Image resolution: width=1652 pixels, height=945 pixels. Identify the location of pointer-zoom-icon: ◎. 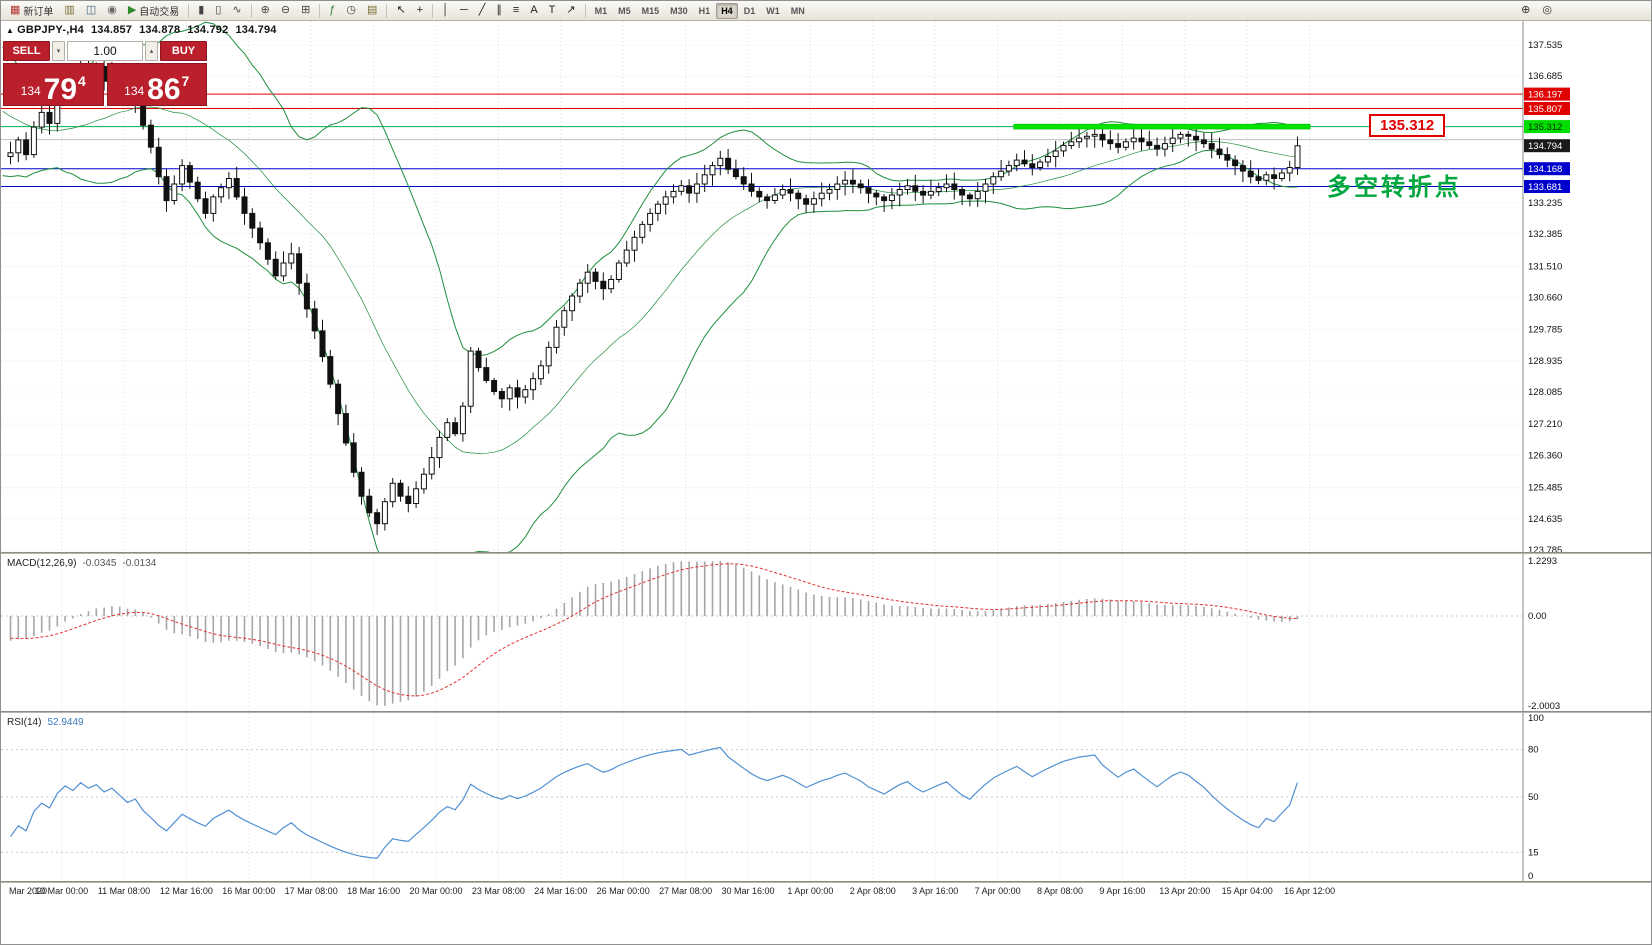
(1547, 10).